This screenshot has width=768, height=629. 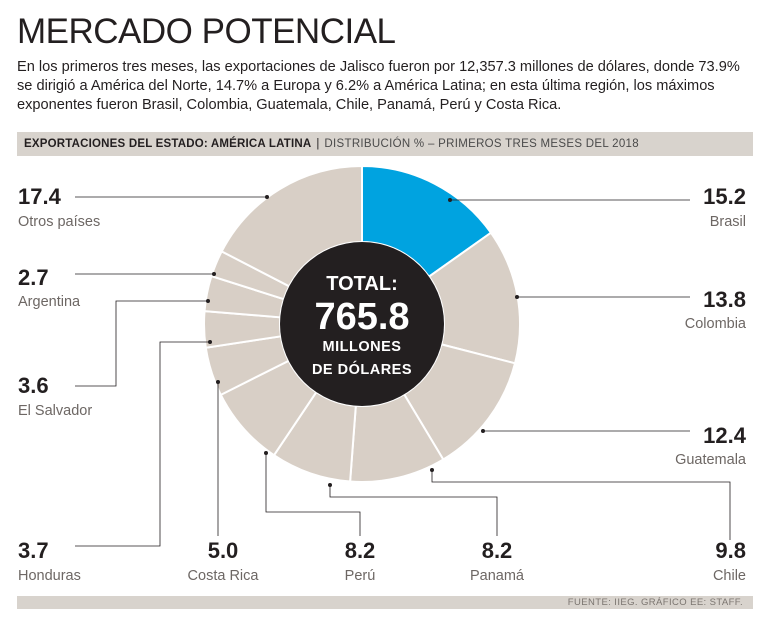 I want to click on slice-value-label: 3.6, so click(x=33, y=385).